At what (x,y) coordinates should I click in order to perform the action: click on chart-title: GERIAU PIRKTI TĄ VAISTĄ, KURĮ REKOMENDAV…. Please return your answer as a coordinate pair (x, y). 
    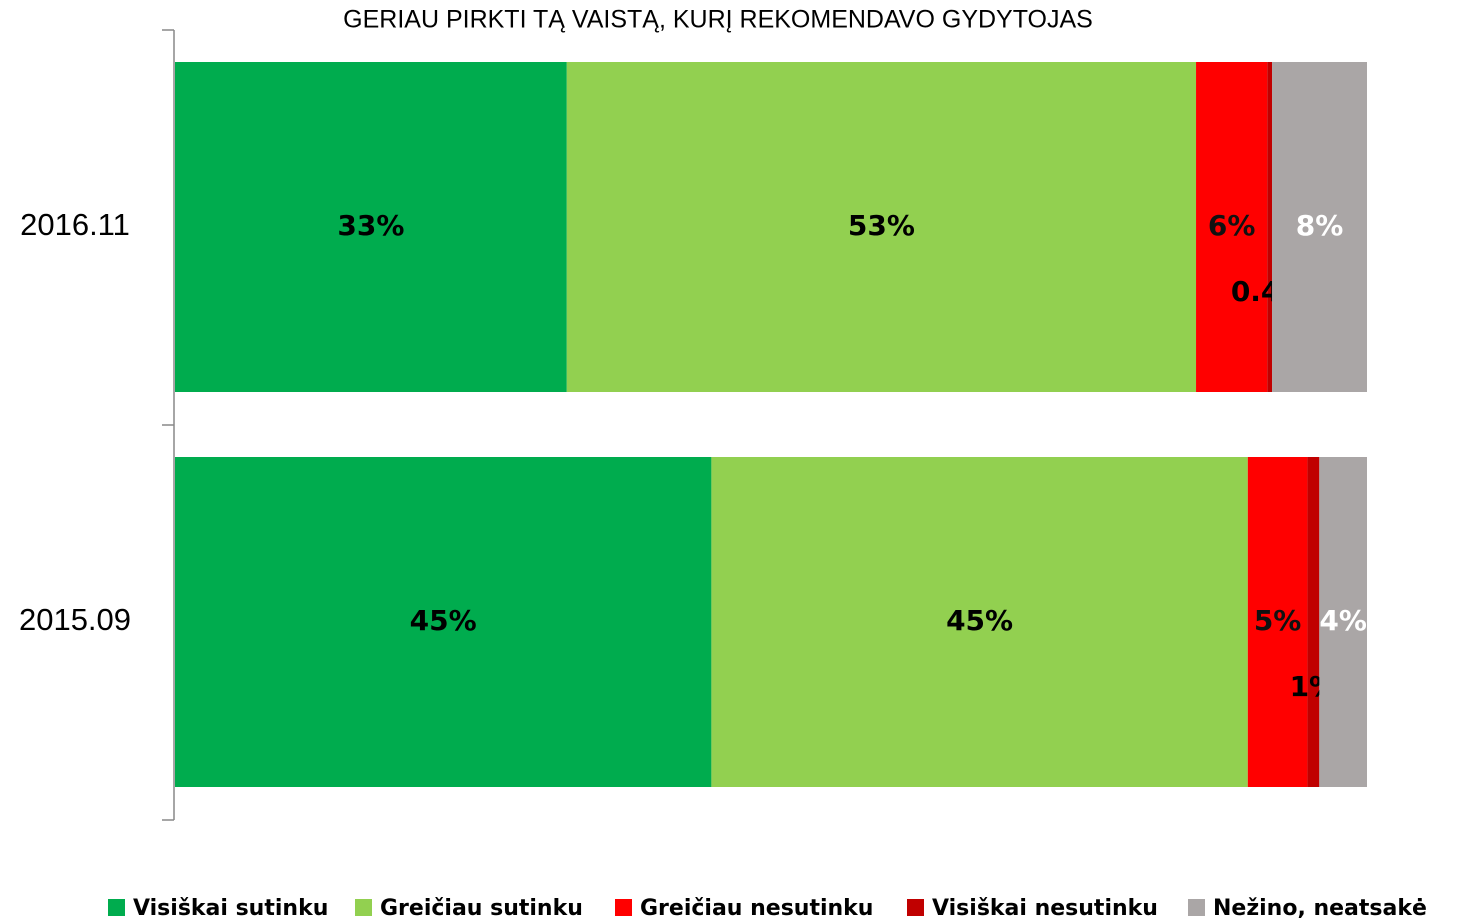
    Looking at the image, I should click on (718, 20).